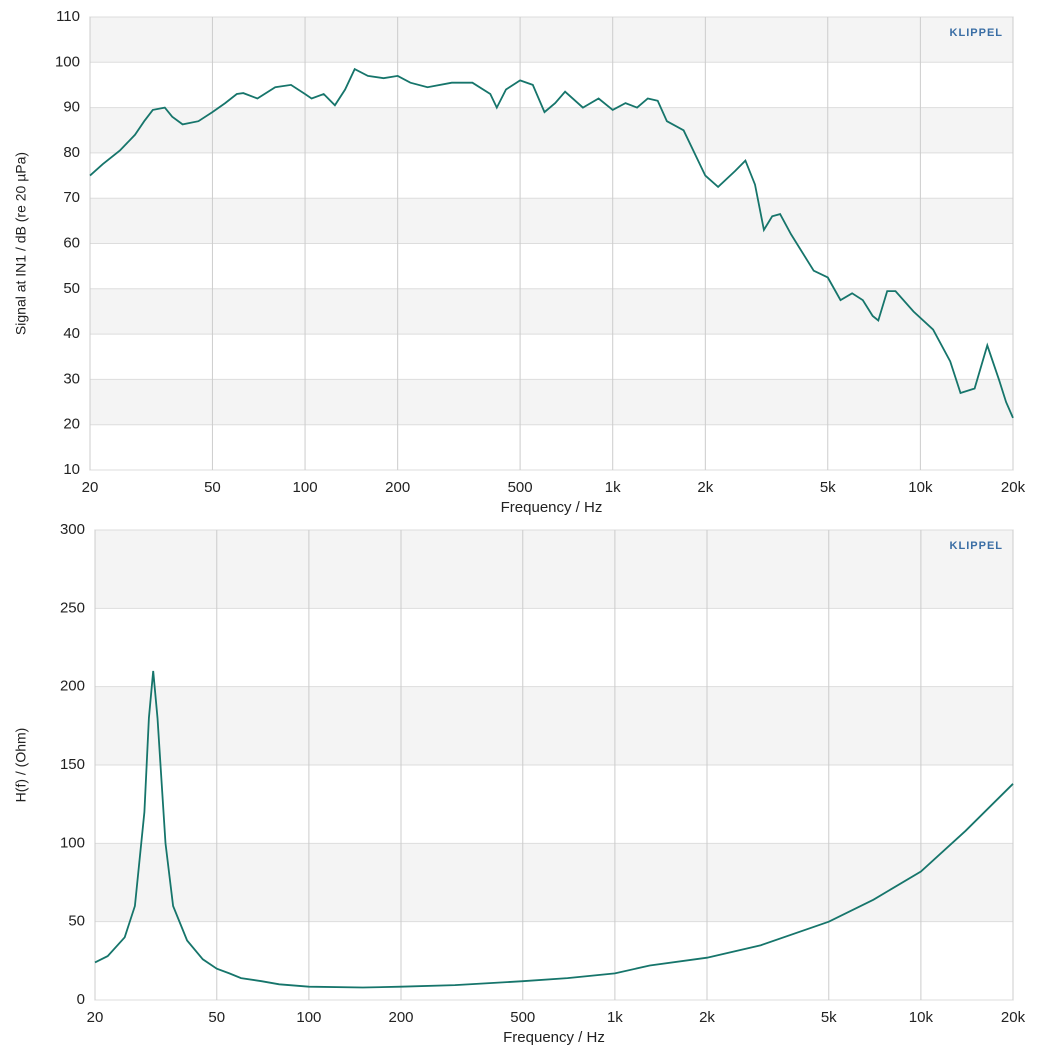 The height and width of the screenshot is (1050, 1050). What do you see at coordinates (71, 197) in the screenshot?
I see `y-tick-label: 70` at bounding box center [71, 197].